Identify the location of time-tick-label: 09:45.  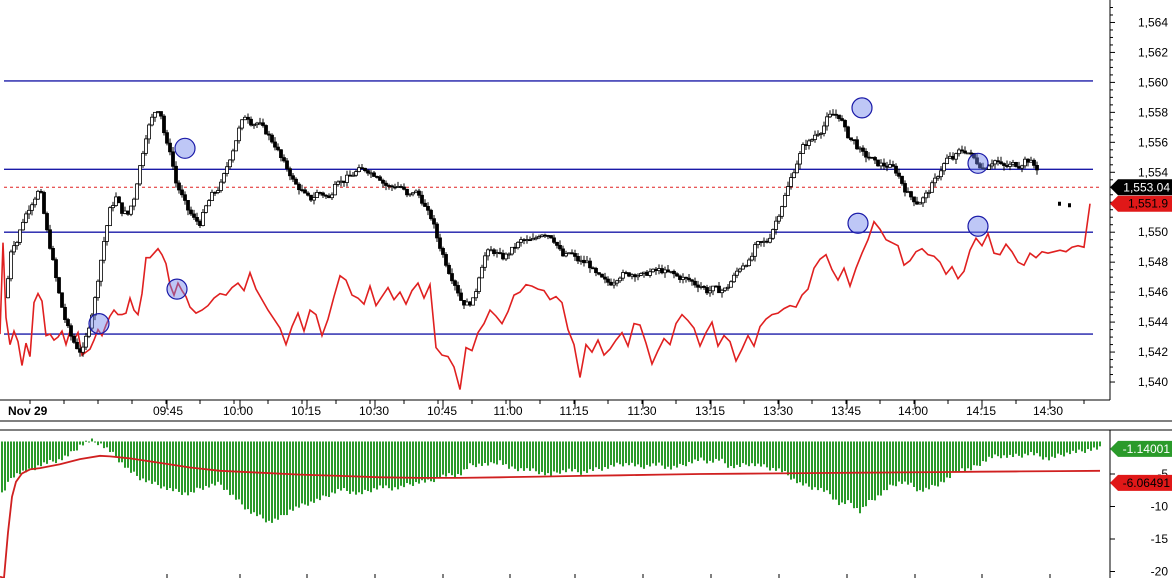
(168, 411).